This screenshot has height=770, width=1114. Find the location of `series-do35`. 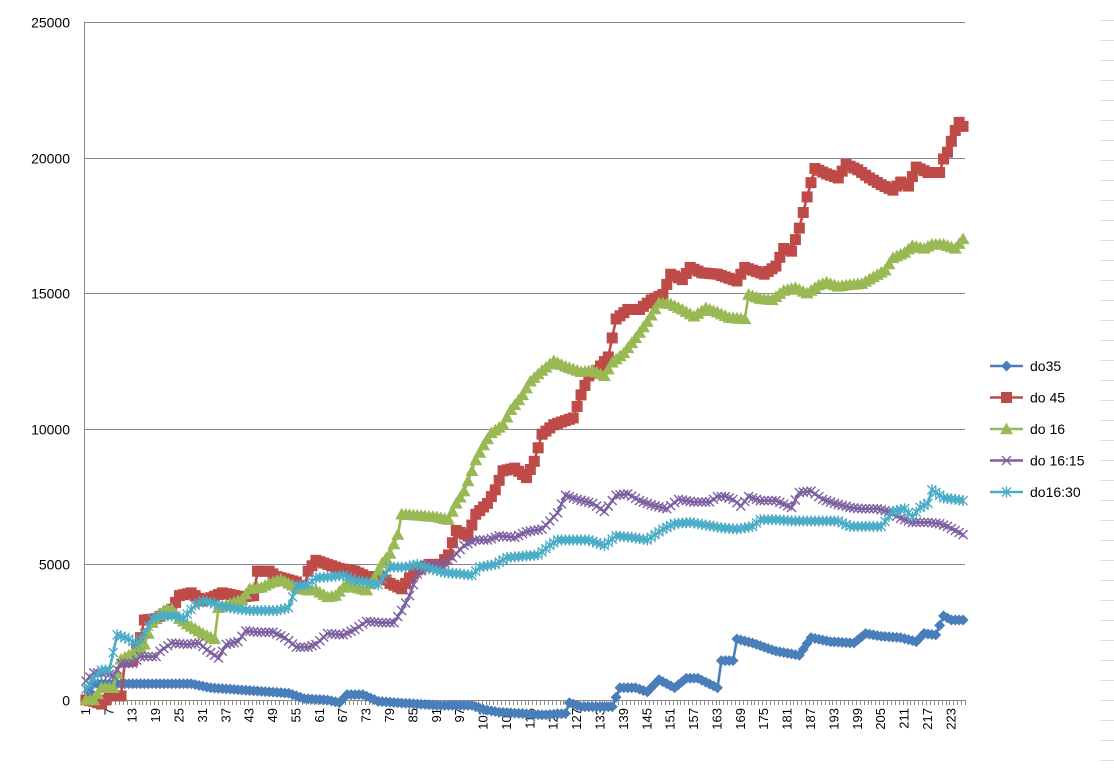

series-do35 is located at coordinates (524, 665).